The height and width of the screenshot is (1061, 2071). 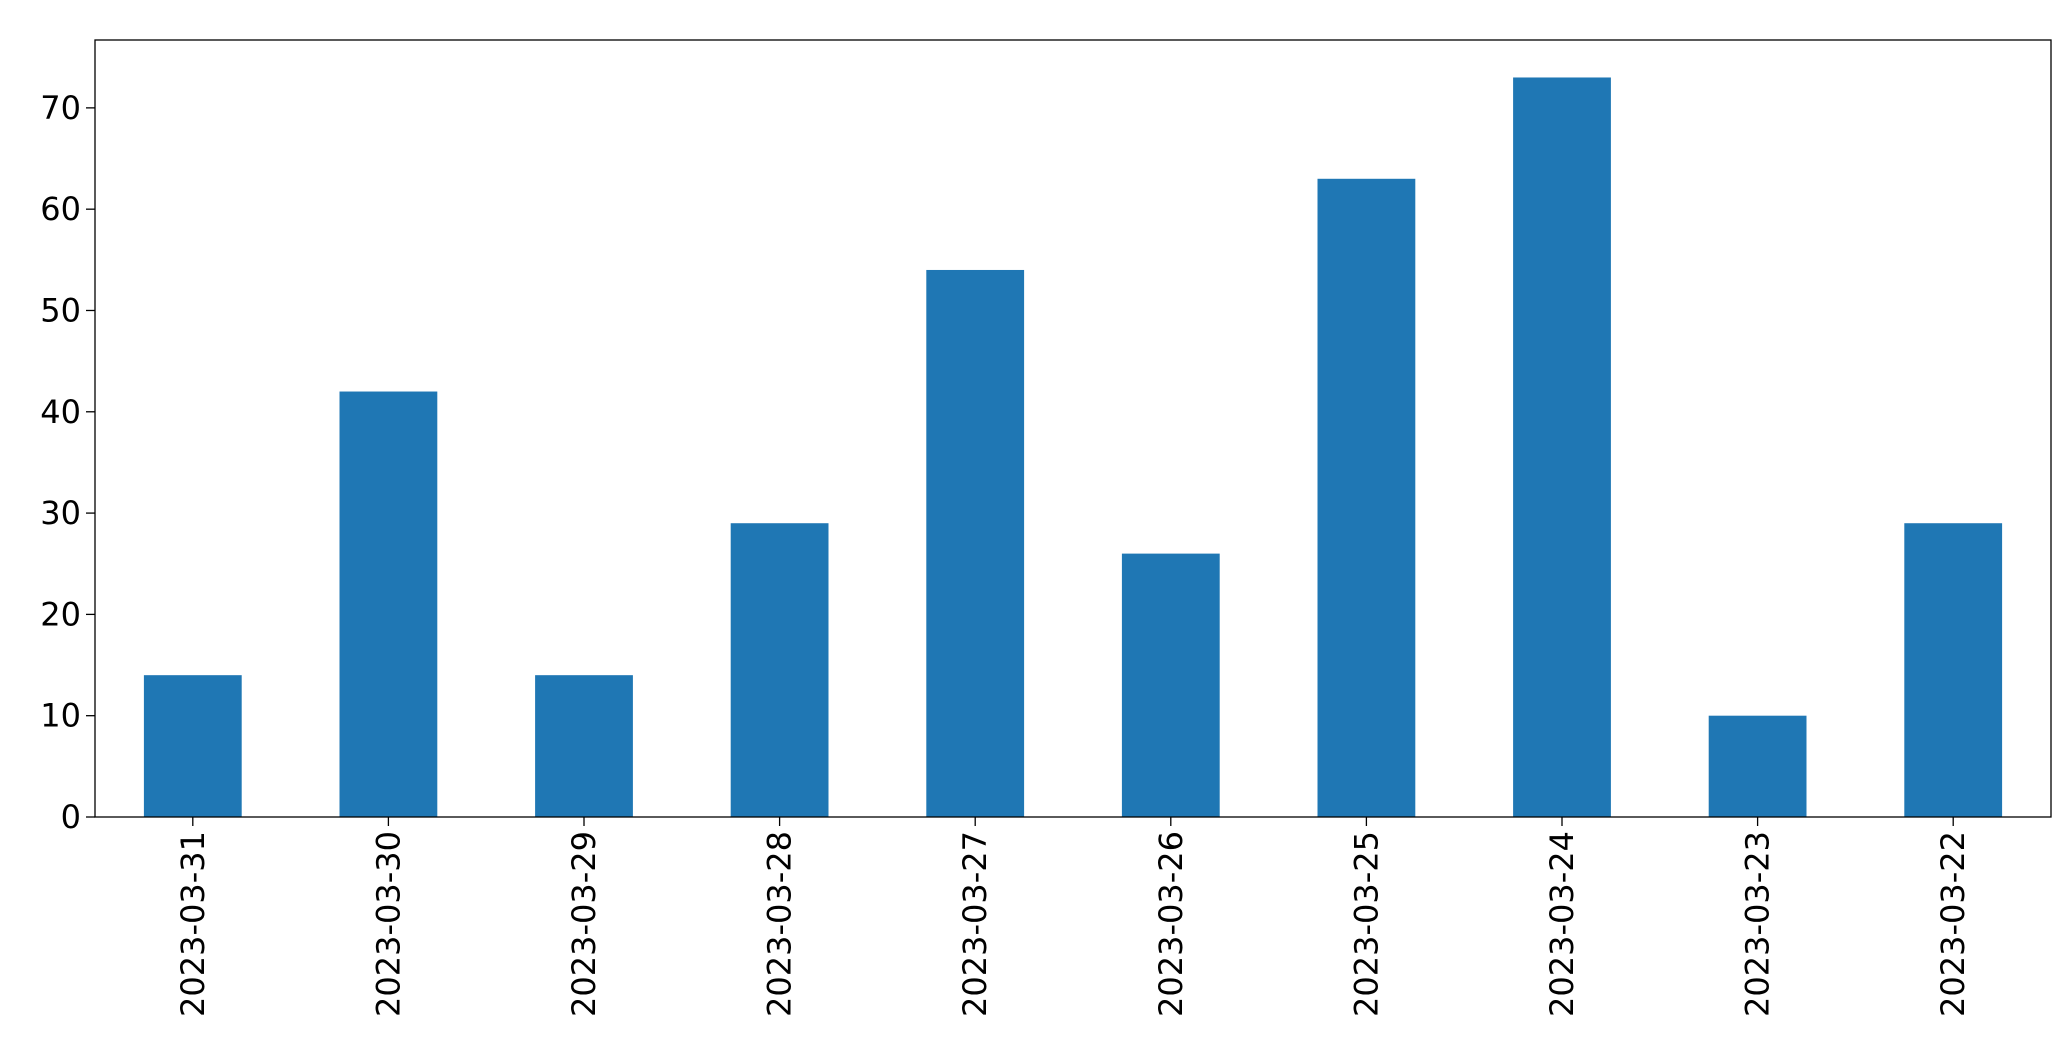 I want to click on y-tick-label: 60, so click(x=60, y=209).